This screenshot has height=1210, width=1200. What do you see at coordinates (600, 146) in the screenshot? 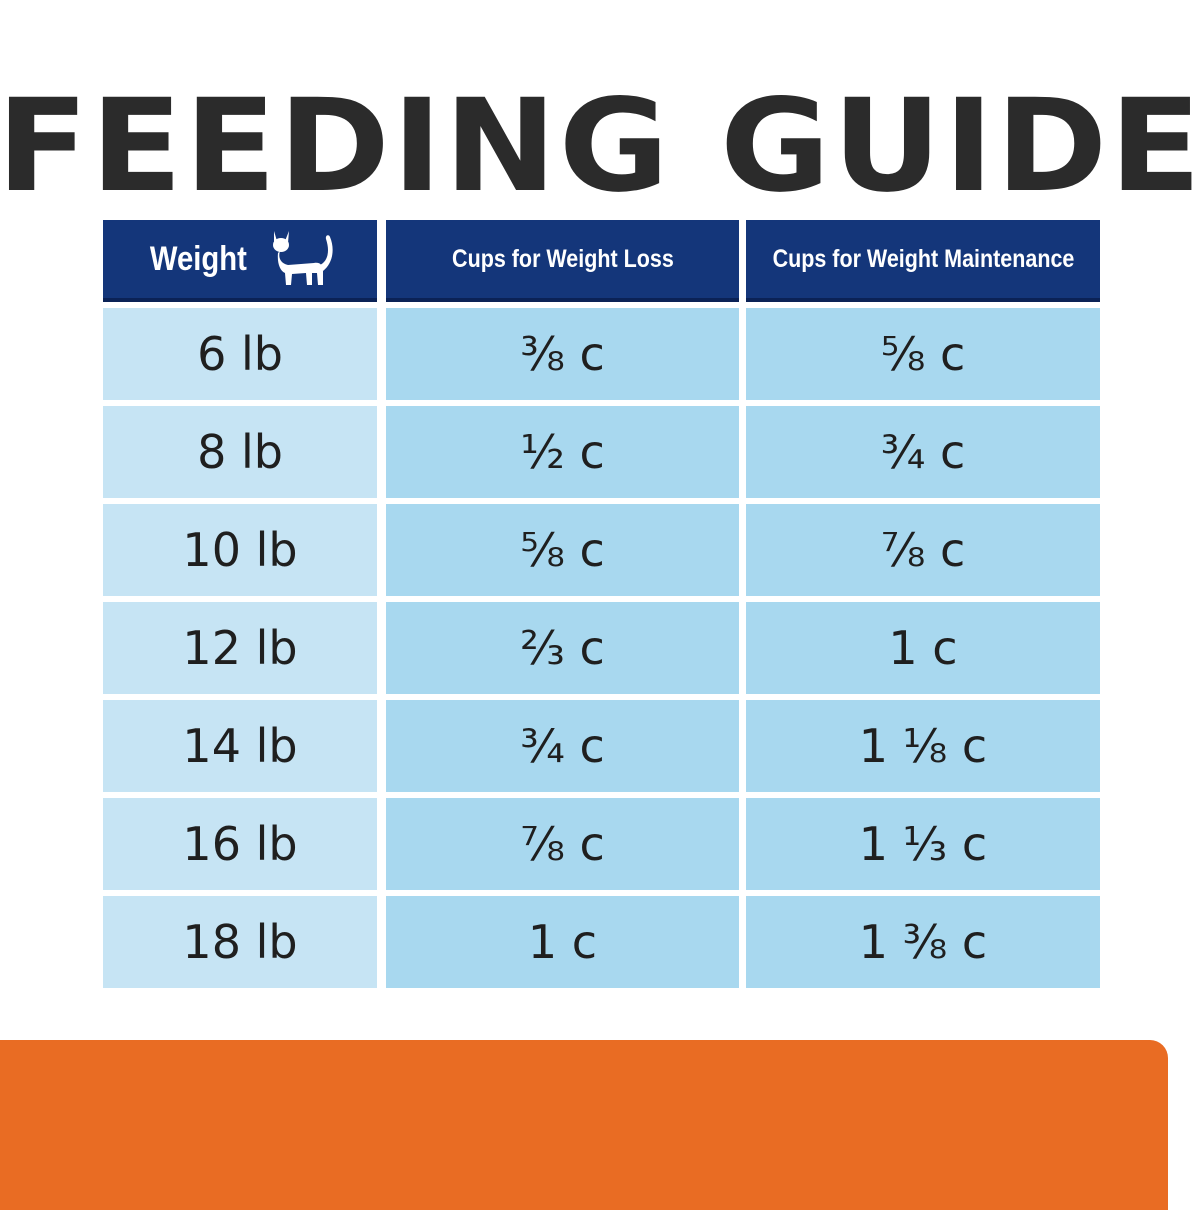
I see `page-title: FEEDING GUIDE` at bounding box center [600, 146].